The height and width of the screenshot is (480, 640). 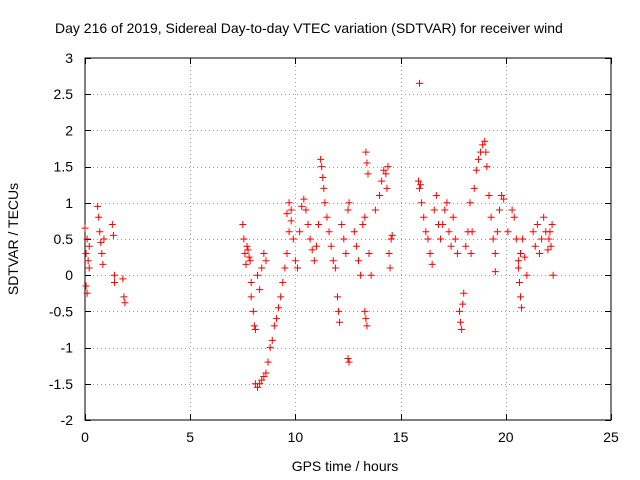 I want to click on y-tick-label: -1, so click(x=67, y=348).